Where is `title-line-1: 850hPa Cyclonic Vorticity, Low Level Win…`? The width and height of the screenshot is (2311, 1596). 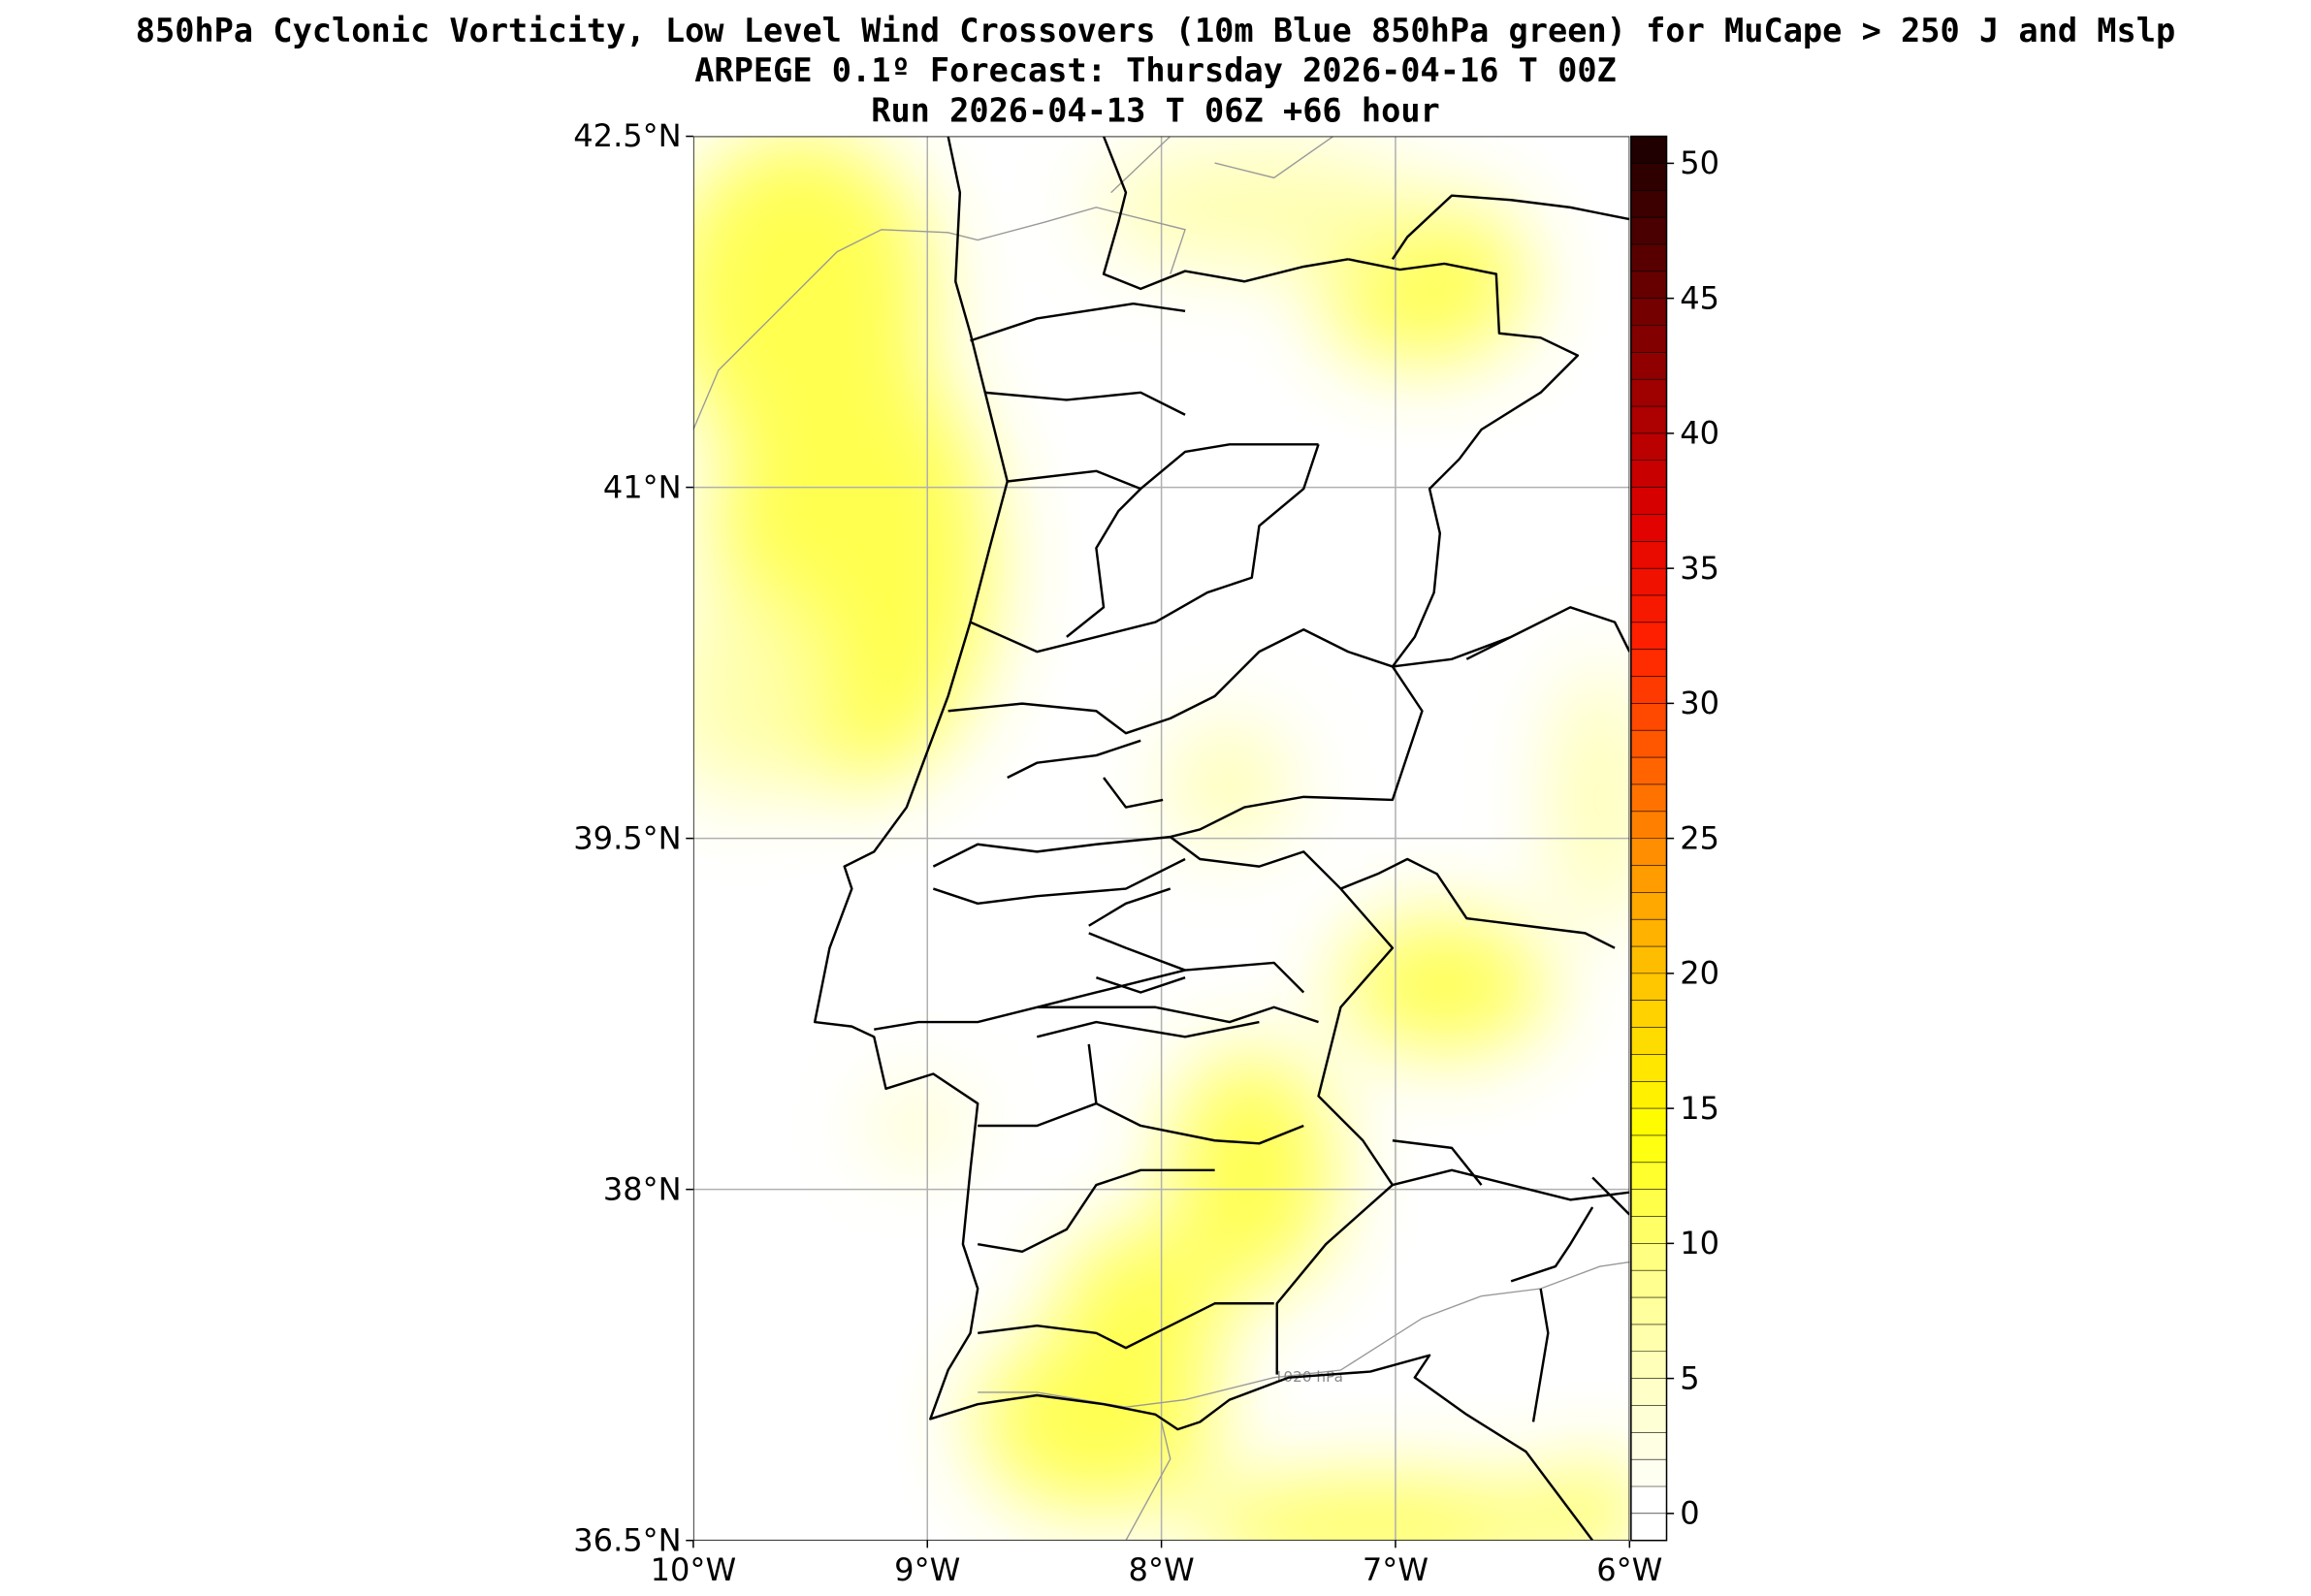 title-line-1: 850hPa Cyclonic Vorticity, Low Level Win… is located at coordinates (1155, 30).